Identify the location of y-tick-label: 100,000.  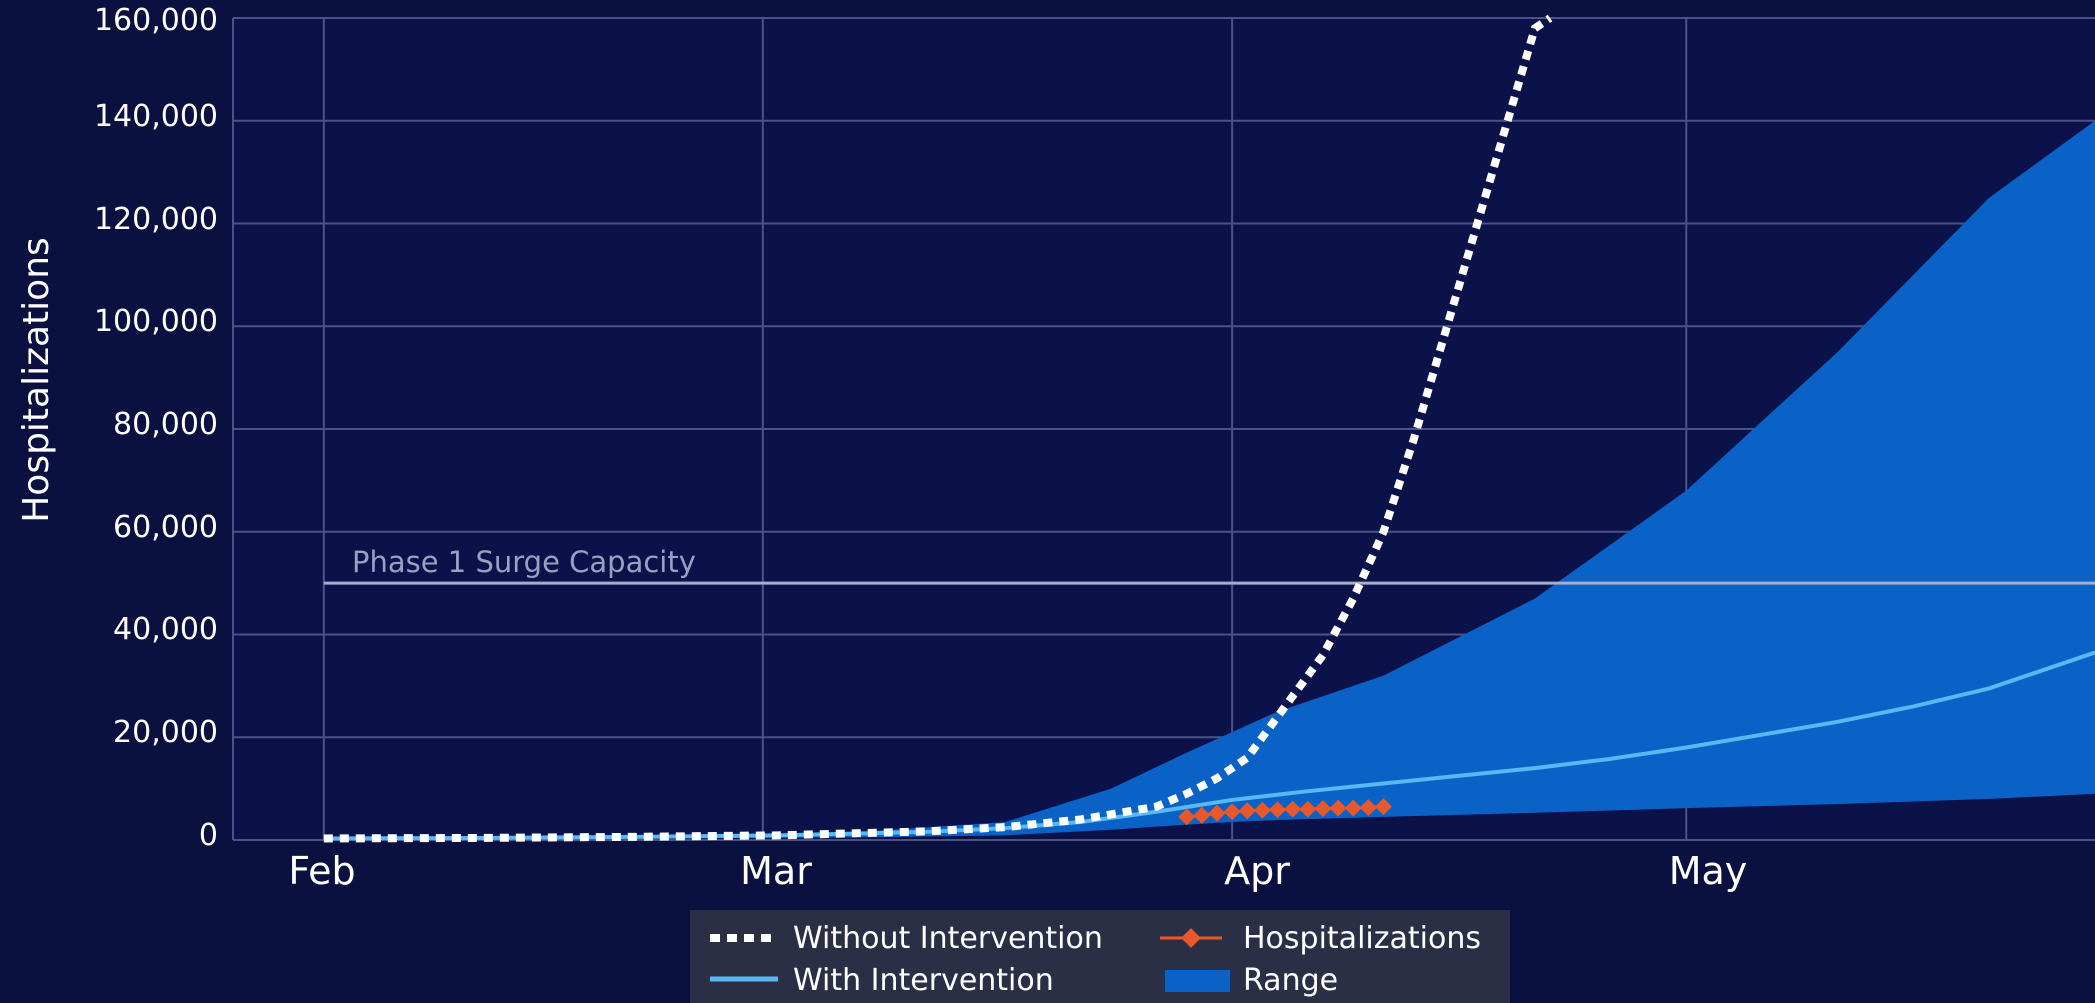
(156, 321).